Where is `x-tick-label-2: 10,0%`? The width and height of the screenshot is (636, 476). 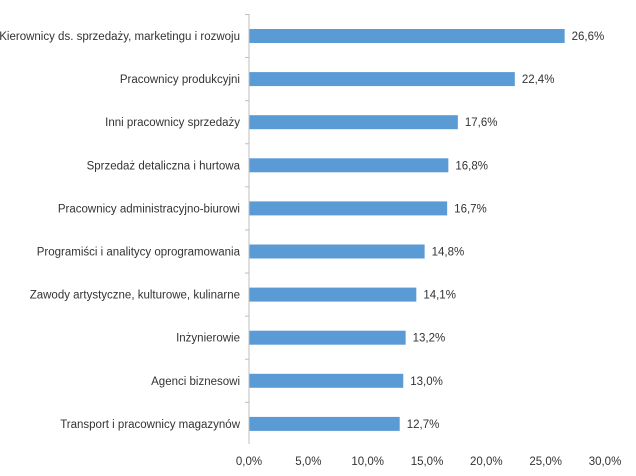 x-tick-label-2: 10,0% is located at coordinates (367, 462).